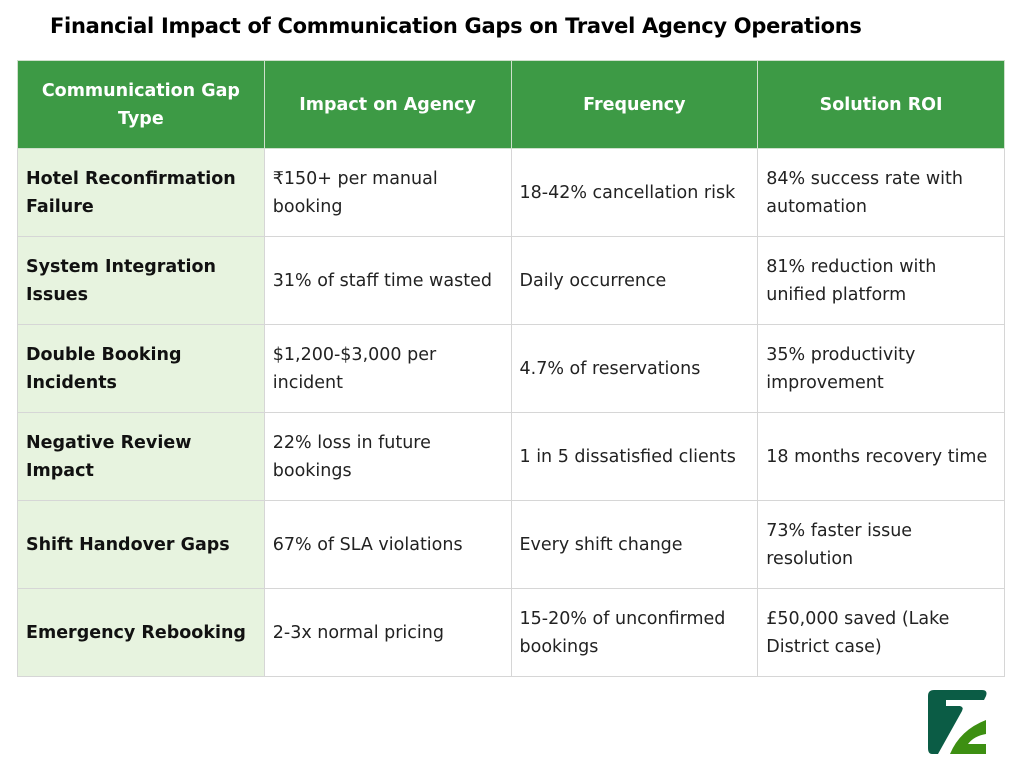 The width and height of the screenshot is (1024, 768). Describe the element at coordinates (881, 104) in the screenshot. I see `column-header: Solution ROI` at that location.